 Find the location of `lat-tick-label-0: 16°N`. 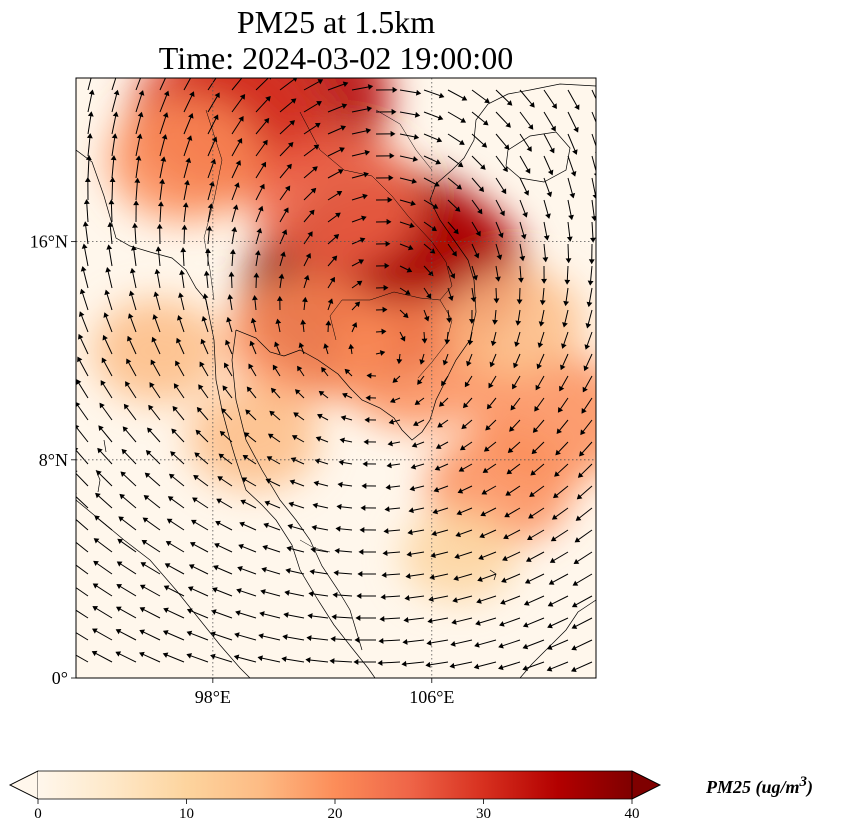

lat-tick-label-0: 16°N is located at coordinates (49, 242).